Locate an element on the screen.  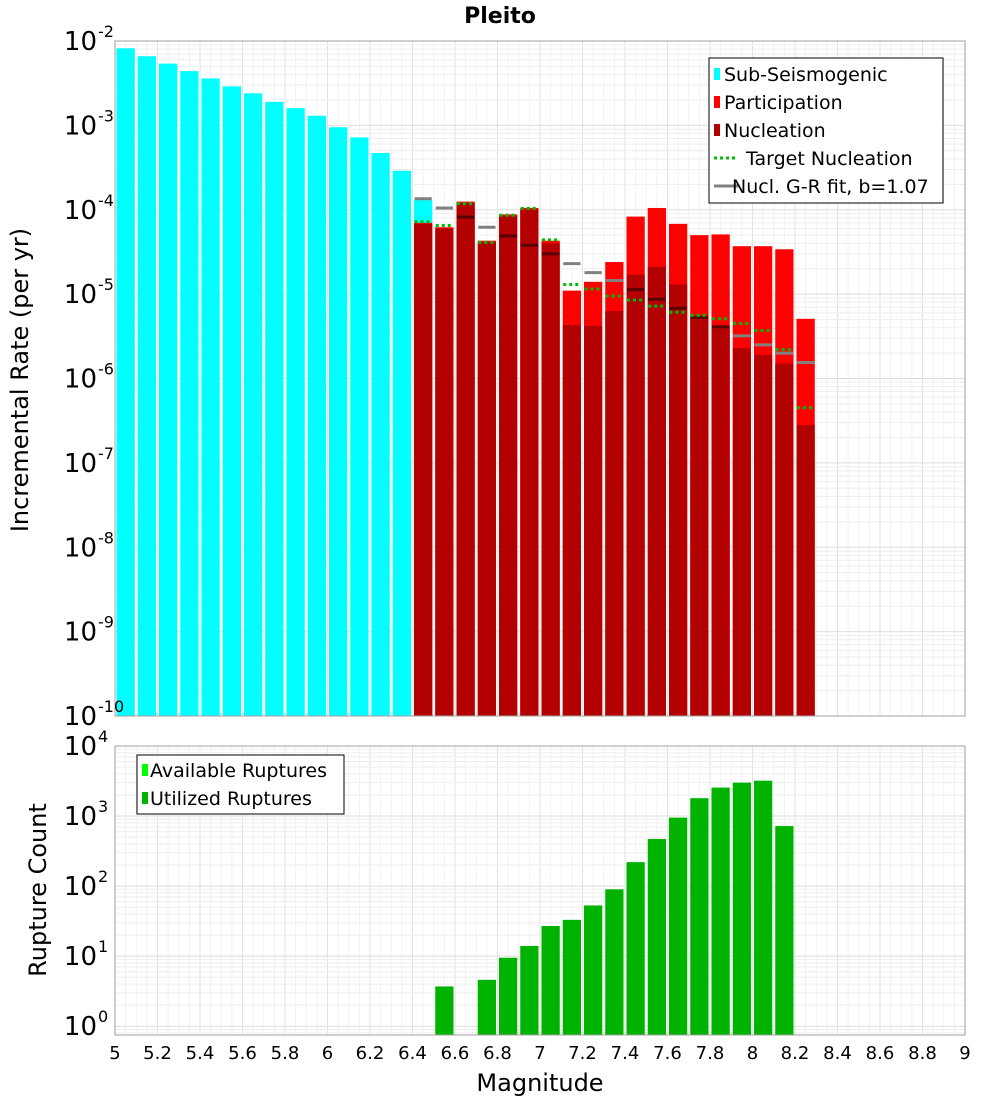
rate-ytick-exponent: -8 is located at coordinates (106, 537).